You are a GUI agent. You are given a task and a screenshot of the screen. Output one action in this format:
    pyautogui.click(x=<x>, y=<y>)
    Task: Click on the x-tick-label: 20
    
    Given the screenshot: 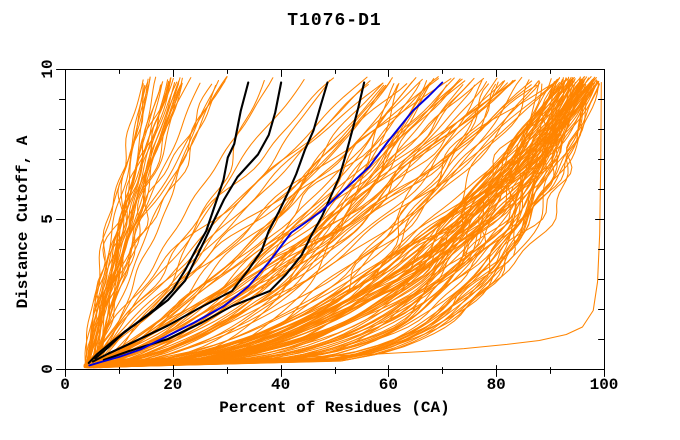 What is the action you would take?
    pyautogui.click(x=173, y=385)
    